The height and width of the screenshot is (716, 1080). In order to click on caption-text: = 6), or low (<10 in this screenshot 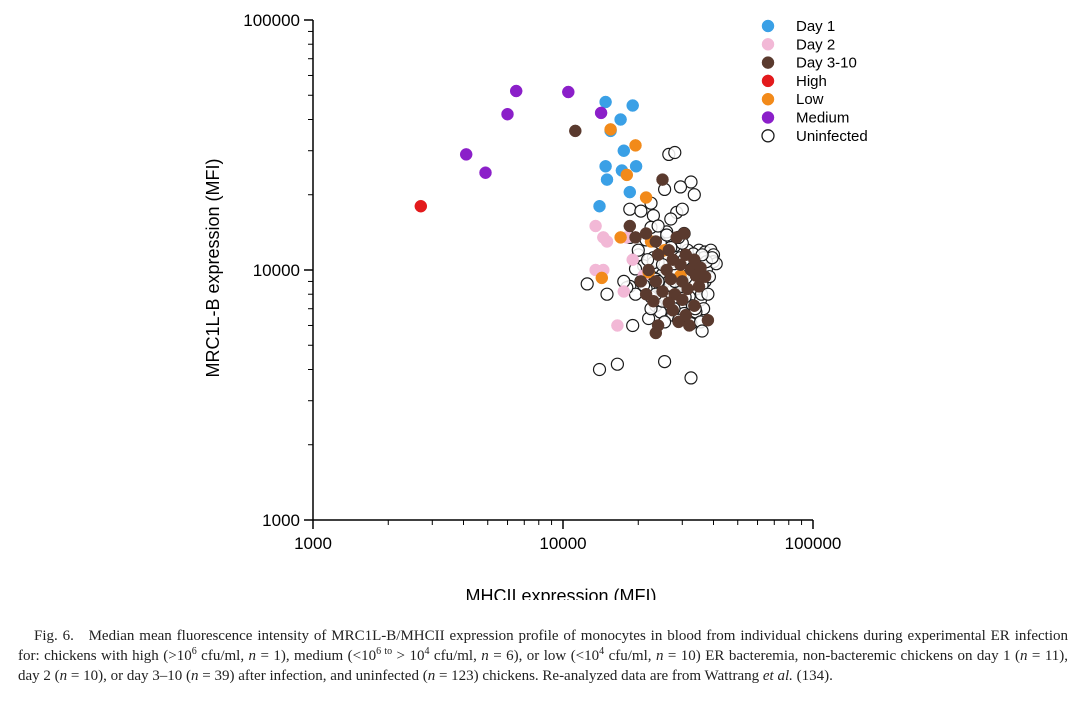, I will do `click(544, 656)`.